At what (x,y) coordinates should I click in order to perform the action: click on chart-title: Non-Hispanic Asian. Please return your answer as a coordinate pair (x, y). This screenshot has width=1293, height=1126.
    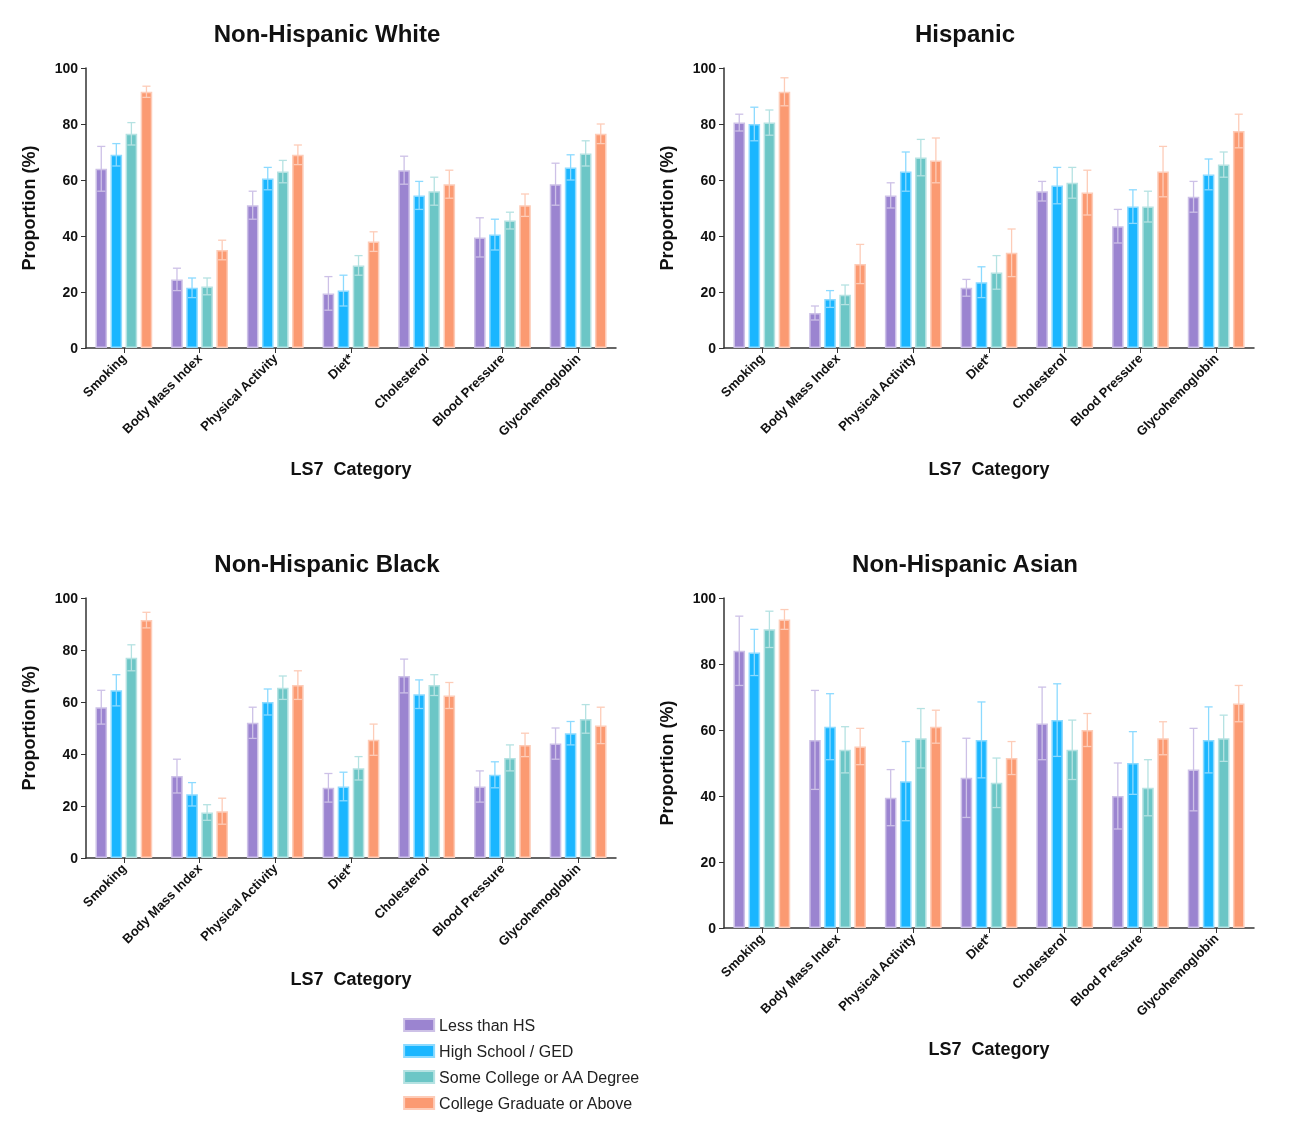
    Looking at the image, I should click on (965, 563).